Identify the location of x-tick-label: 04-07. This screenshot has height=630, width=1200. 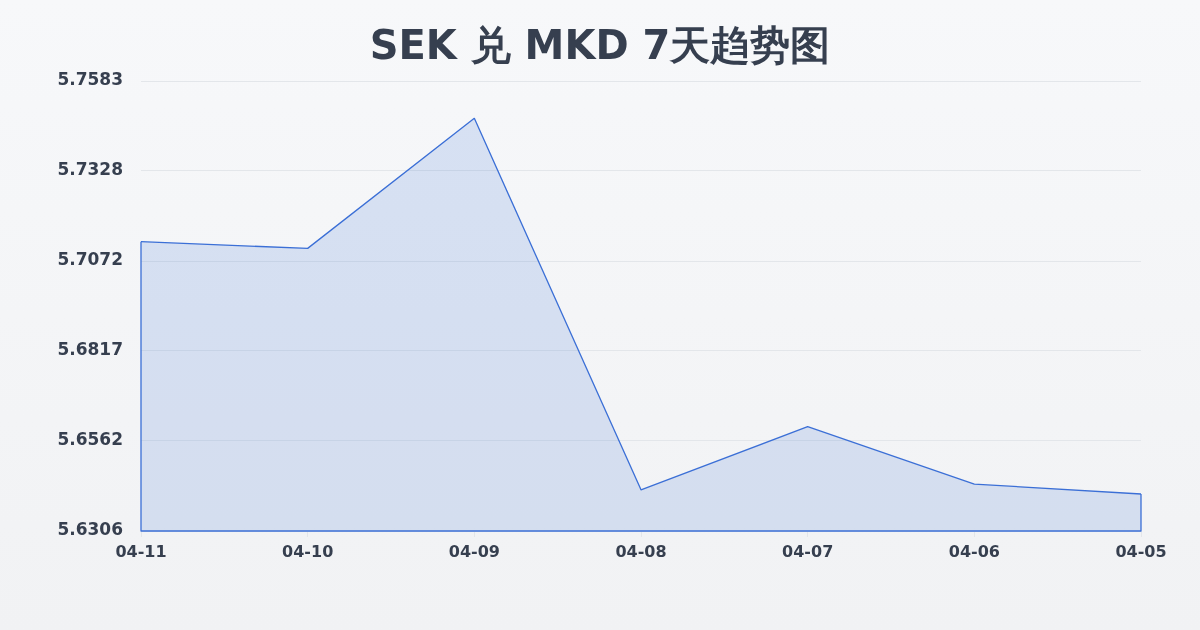
(808, 551).